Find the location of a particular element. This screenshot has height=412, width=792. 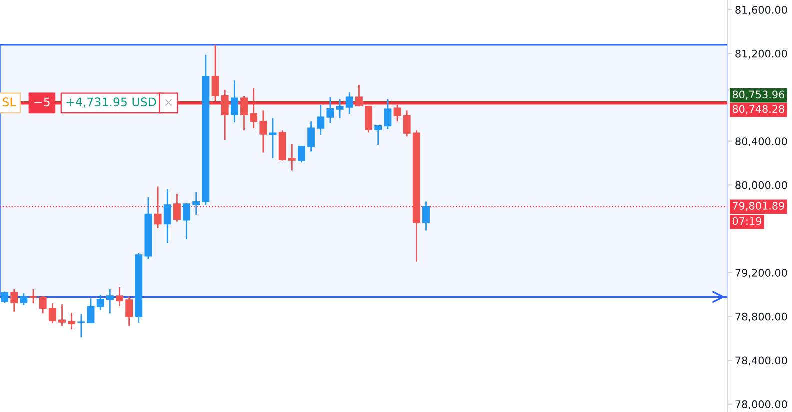

y-tick-label: 78,400.00 is located at coordinates (762, 361).